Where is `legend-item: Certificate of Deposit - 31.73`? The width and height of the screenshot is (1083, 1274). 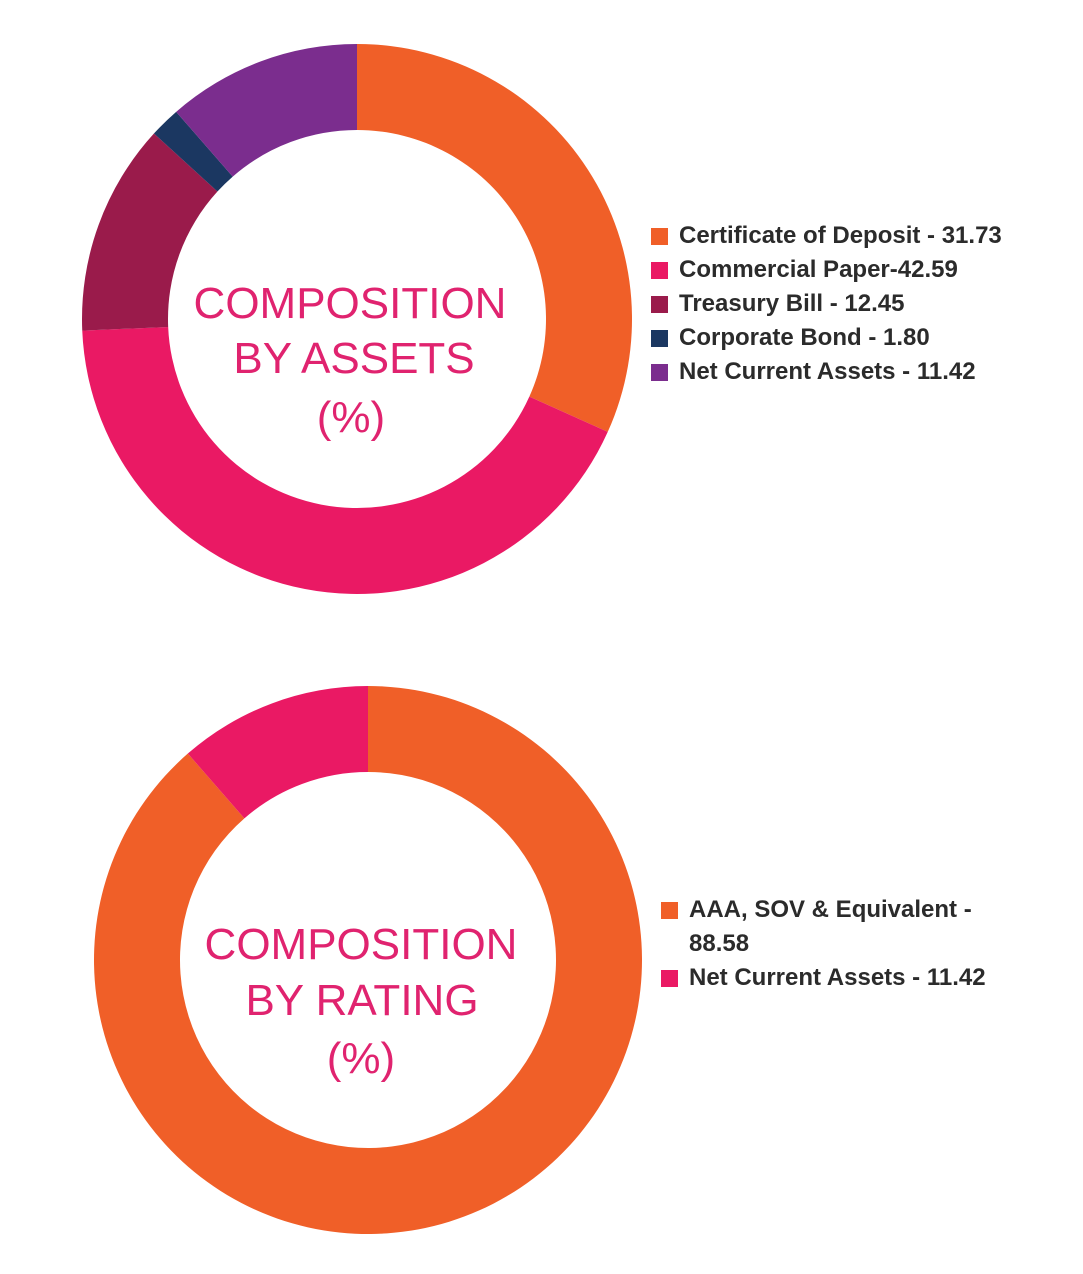
legend-item: Certificate of Deposit - 31.73 is located at coordinates (861, 236).